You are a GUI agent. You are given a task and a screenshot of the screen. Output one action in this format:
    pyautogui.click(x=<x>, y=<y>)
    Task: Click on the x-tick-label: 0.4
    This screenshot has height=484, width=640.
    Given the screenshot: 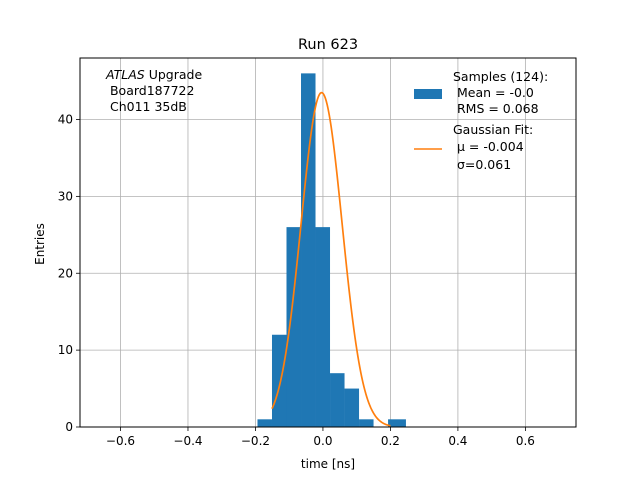 What is the action you would take?
    pyautogui.click(x=457, y=441)
    